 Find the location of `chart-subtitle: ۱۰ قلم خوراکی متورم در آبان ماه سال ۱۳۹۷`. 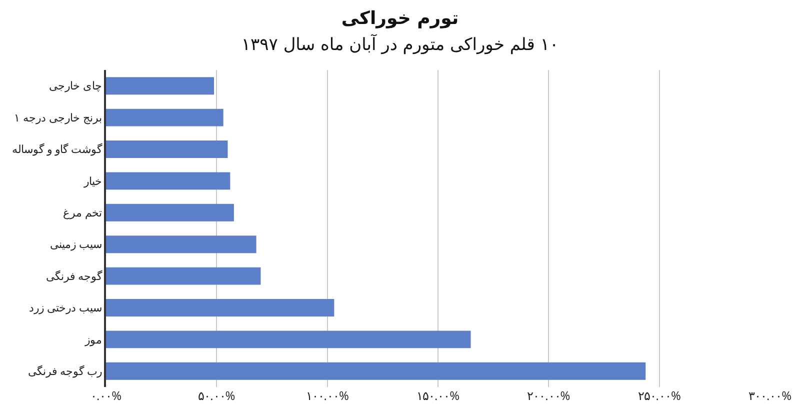

chart-subtitle: ۱۰ قلم خوراکی متورم در آبان ماه سال ۱۳۹۷ is located at coordinates (400, 45).